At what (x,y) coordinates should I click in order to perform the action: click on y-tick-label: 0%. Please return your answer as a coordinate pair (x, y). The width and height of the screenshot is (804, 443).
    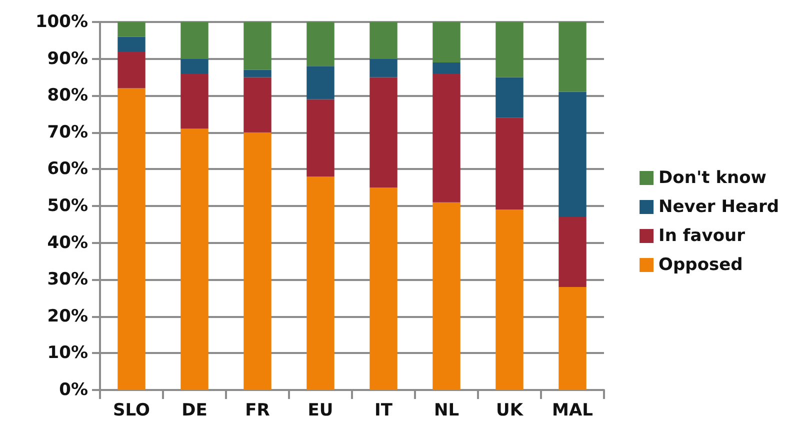
    Looking at the image, I should click on (73, 390).